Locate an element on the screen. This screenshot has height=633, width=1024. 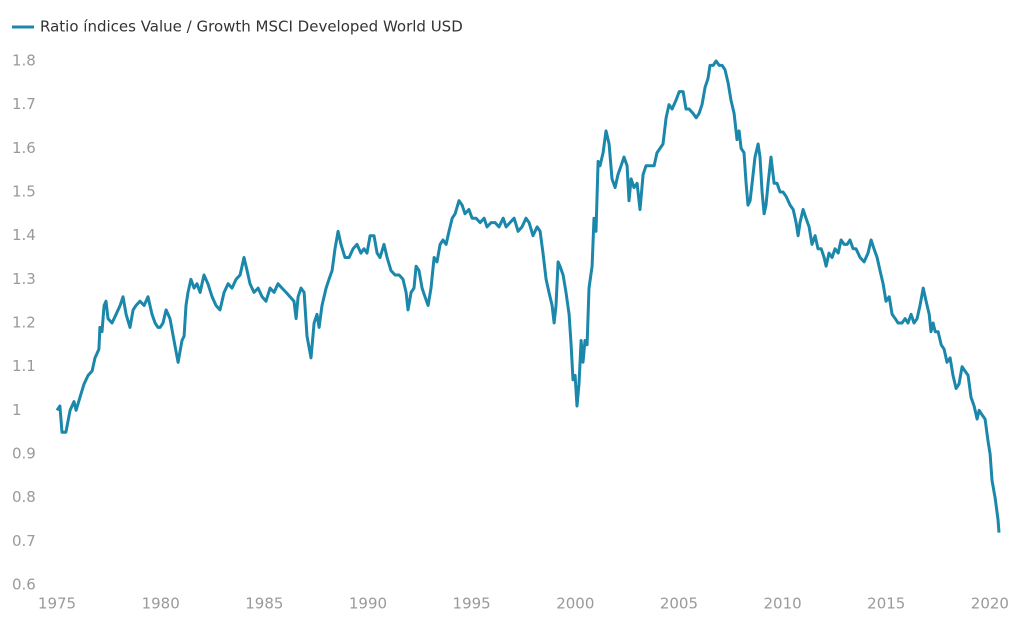
y-tick-label: 1.1 is located at coordinates (24, 366).